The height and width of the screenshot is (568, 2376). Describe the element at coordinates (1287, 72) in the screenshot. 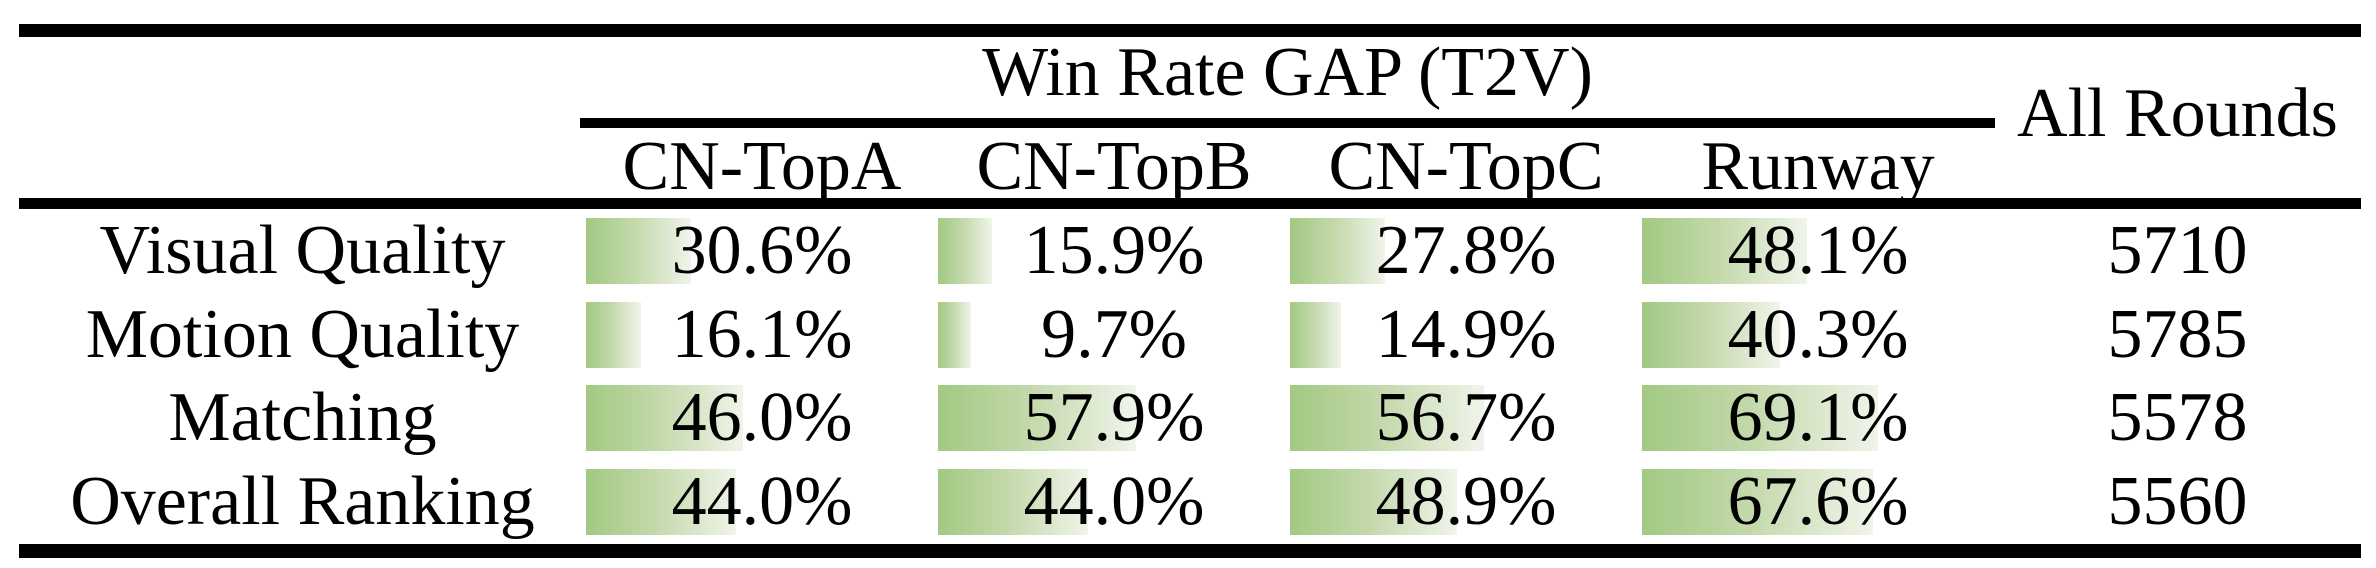

I see `group-header-win-rate-gap-t2v: Win Rate GAP (T2V)` at that location.